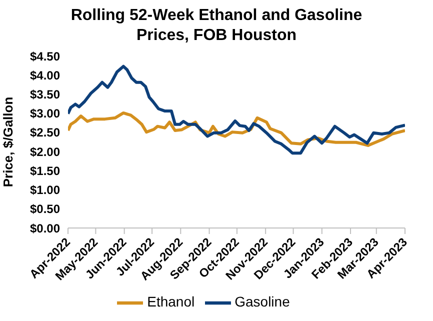 This screenshot has width=433, height=321. I want to click on y-tick-label: $3.50, so click(45, 94).